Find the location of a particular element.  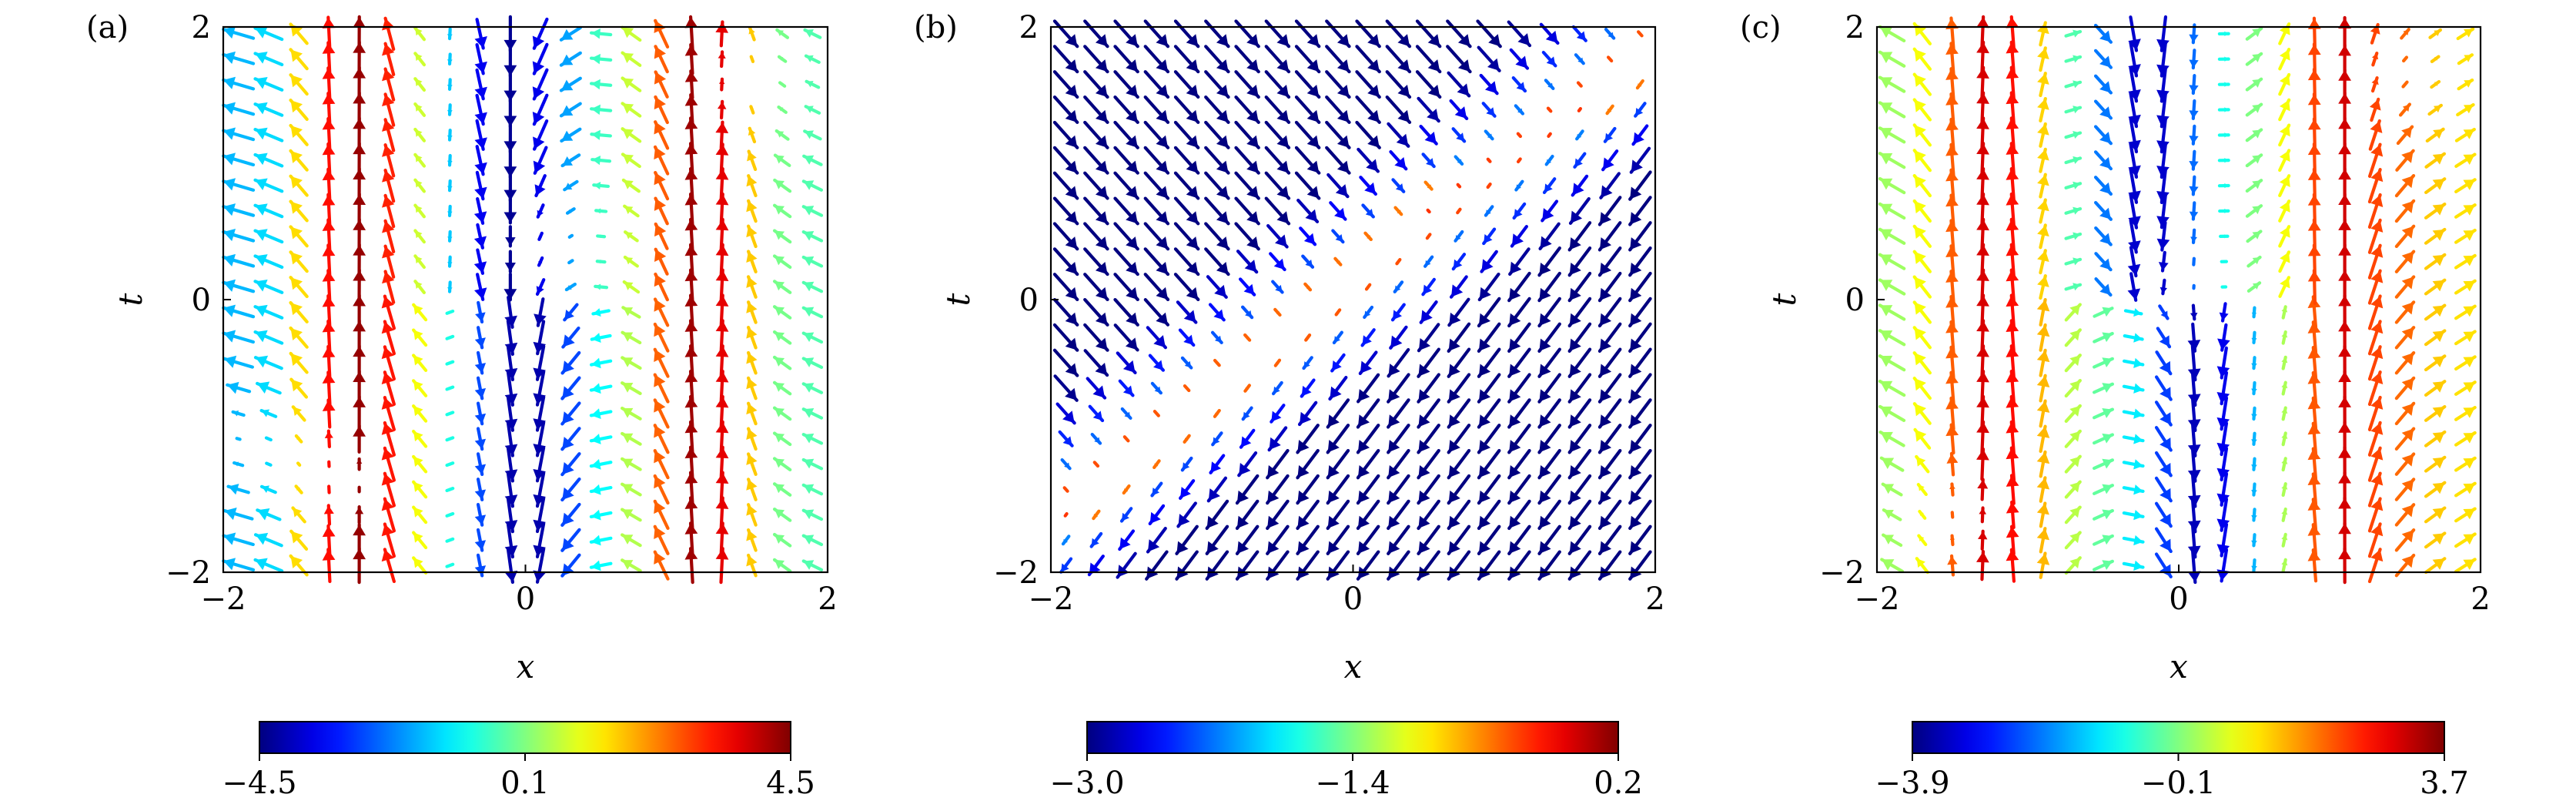

colorbar-tick-label: 4.5 is located at coordinates (790, 783).